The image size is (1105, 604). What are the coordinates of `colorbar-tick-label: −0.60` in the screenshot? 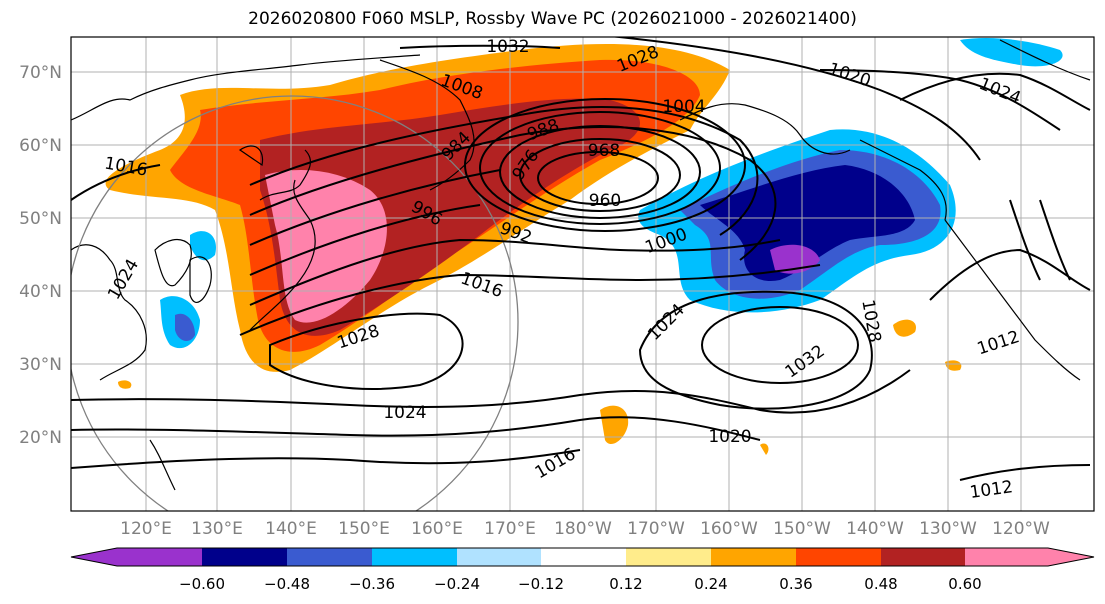 It's located at (202, 584).